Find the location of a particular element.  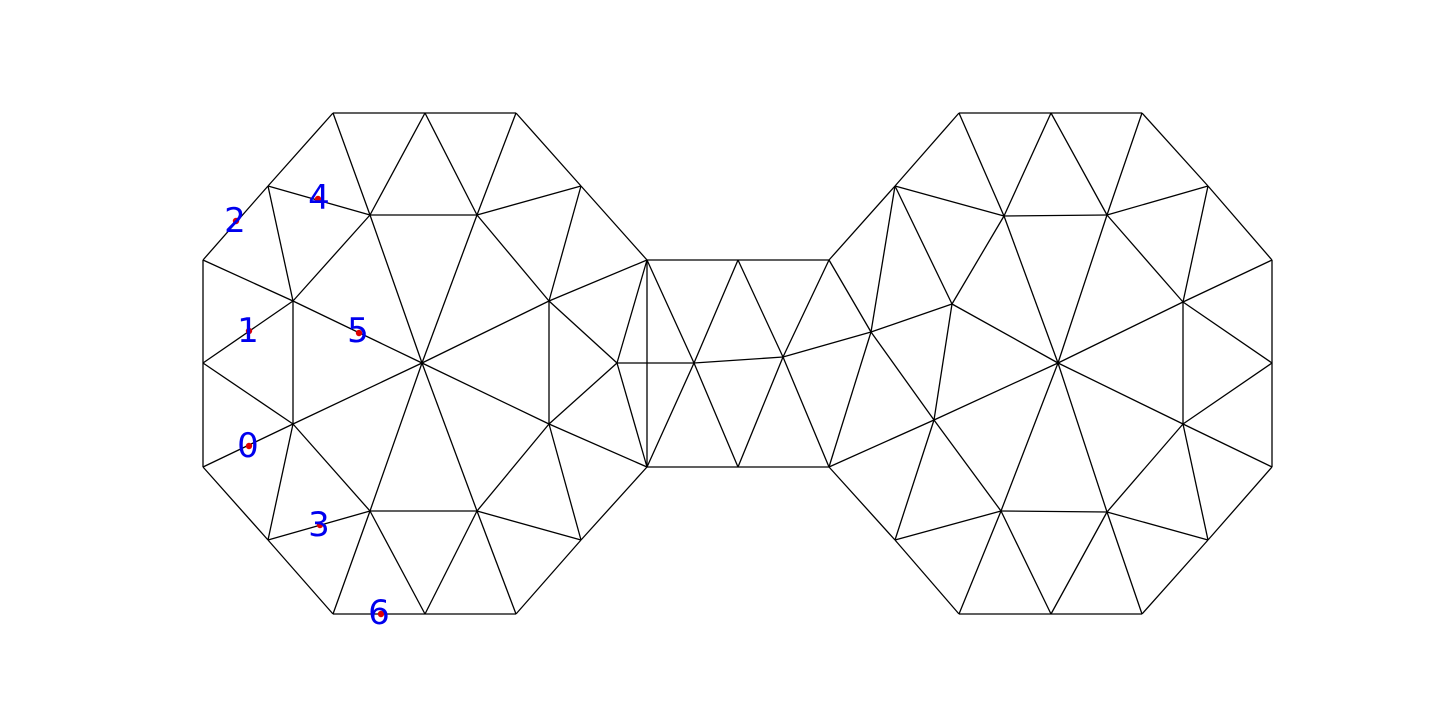

point-label-5: 5 is located at coordinates (358, 331).